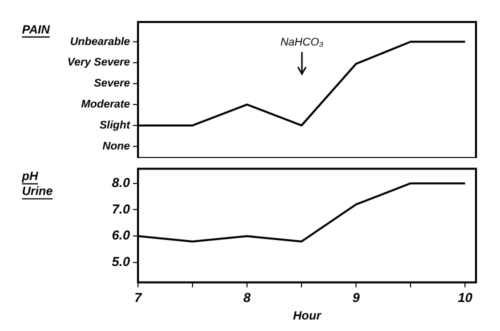 This screenshot has height=331, width=500. What do you see at coordinates (121, 182) in the screenshot?
I see `y-tick-label: 8.0` at bounding box center [121, 182].